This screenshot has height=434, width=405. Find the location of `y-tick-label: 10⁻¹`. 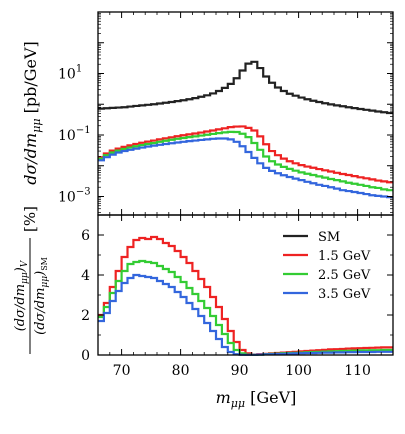

y-tick-label: 10⁻¹ is located at coordinates (74, 134).